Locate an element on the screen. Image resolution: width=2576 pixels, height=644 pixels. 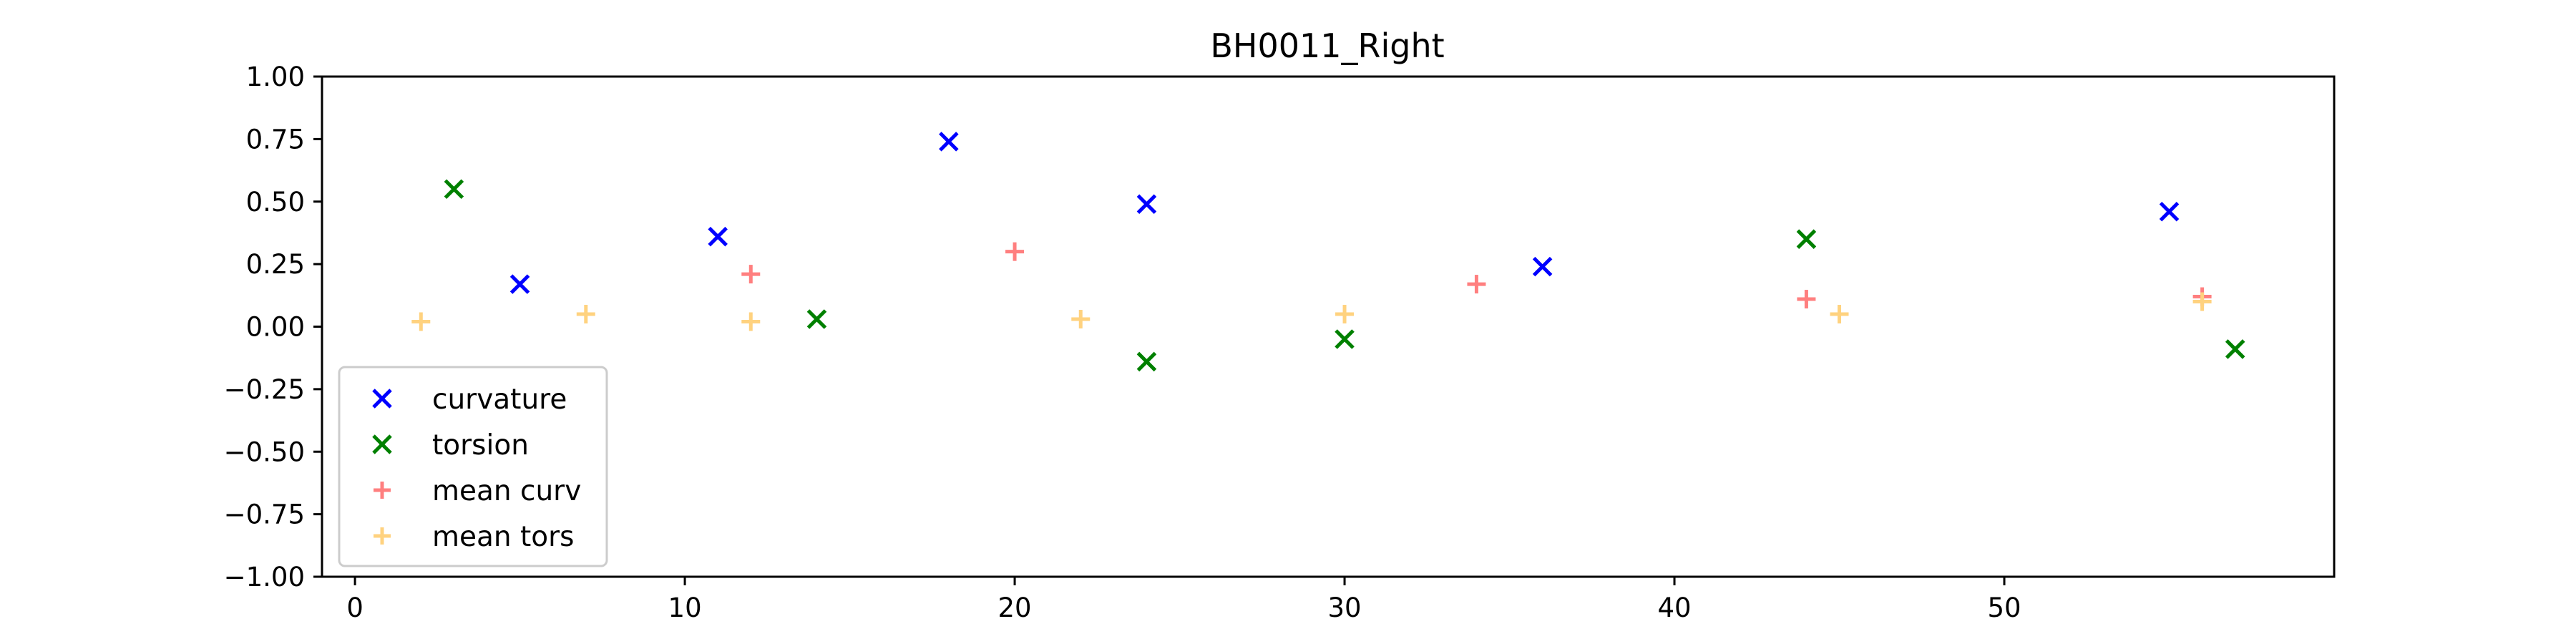
legend-marker-torsion is located at coordinates (382, 444).